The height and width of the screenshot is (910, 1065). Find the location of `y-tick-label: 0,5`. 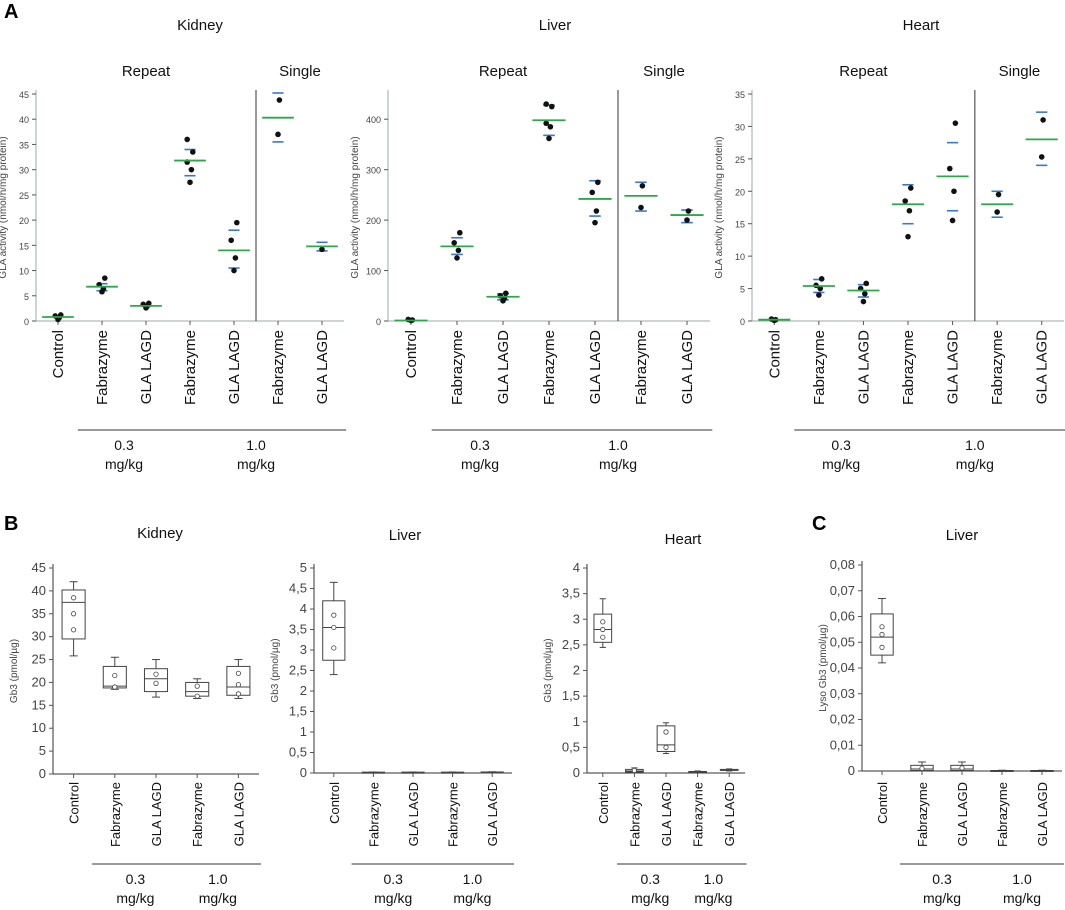

y-tick-label: 0,5 is located at coordinates (298, 752).